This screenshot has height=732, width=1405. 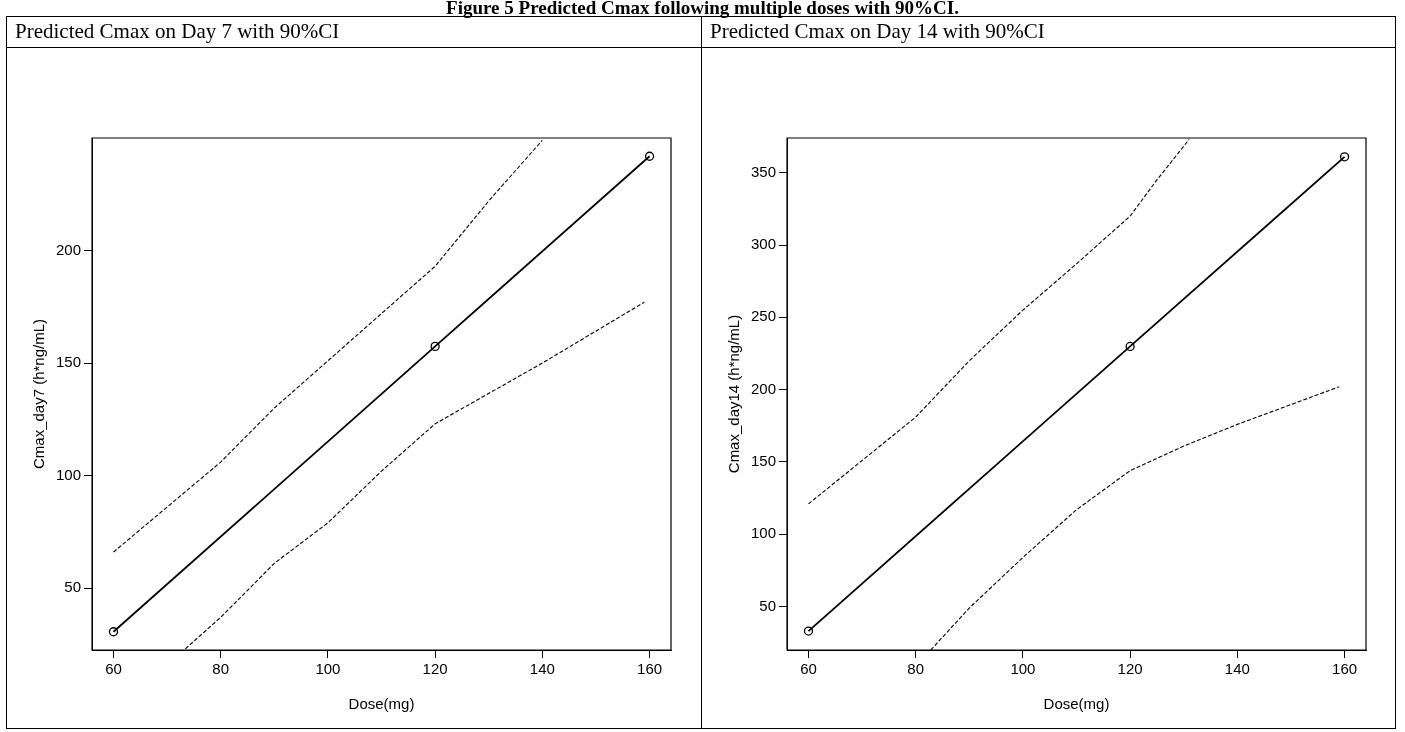 I want to click on y-axis-title: Cmax_day14 (h*ng/mL), so click(x=734, y=394).